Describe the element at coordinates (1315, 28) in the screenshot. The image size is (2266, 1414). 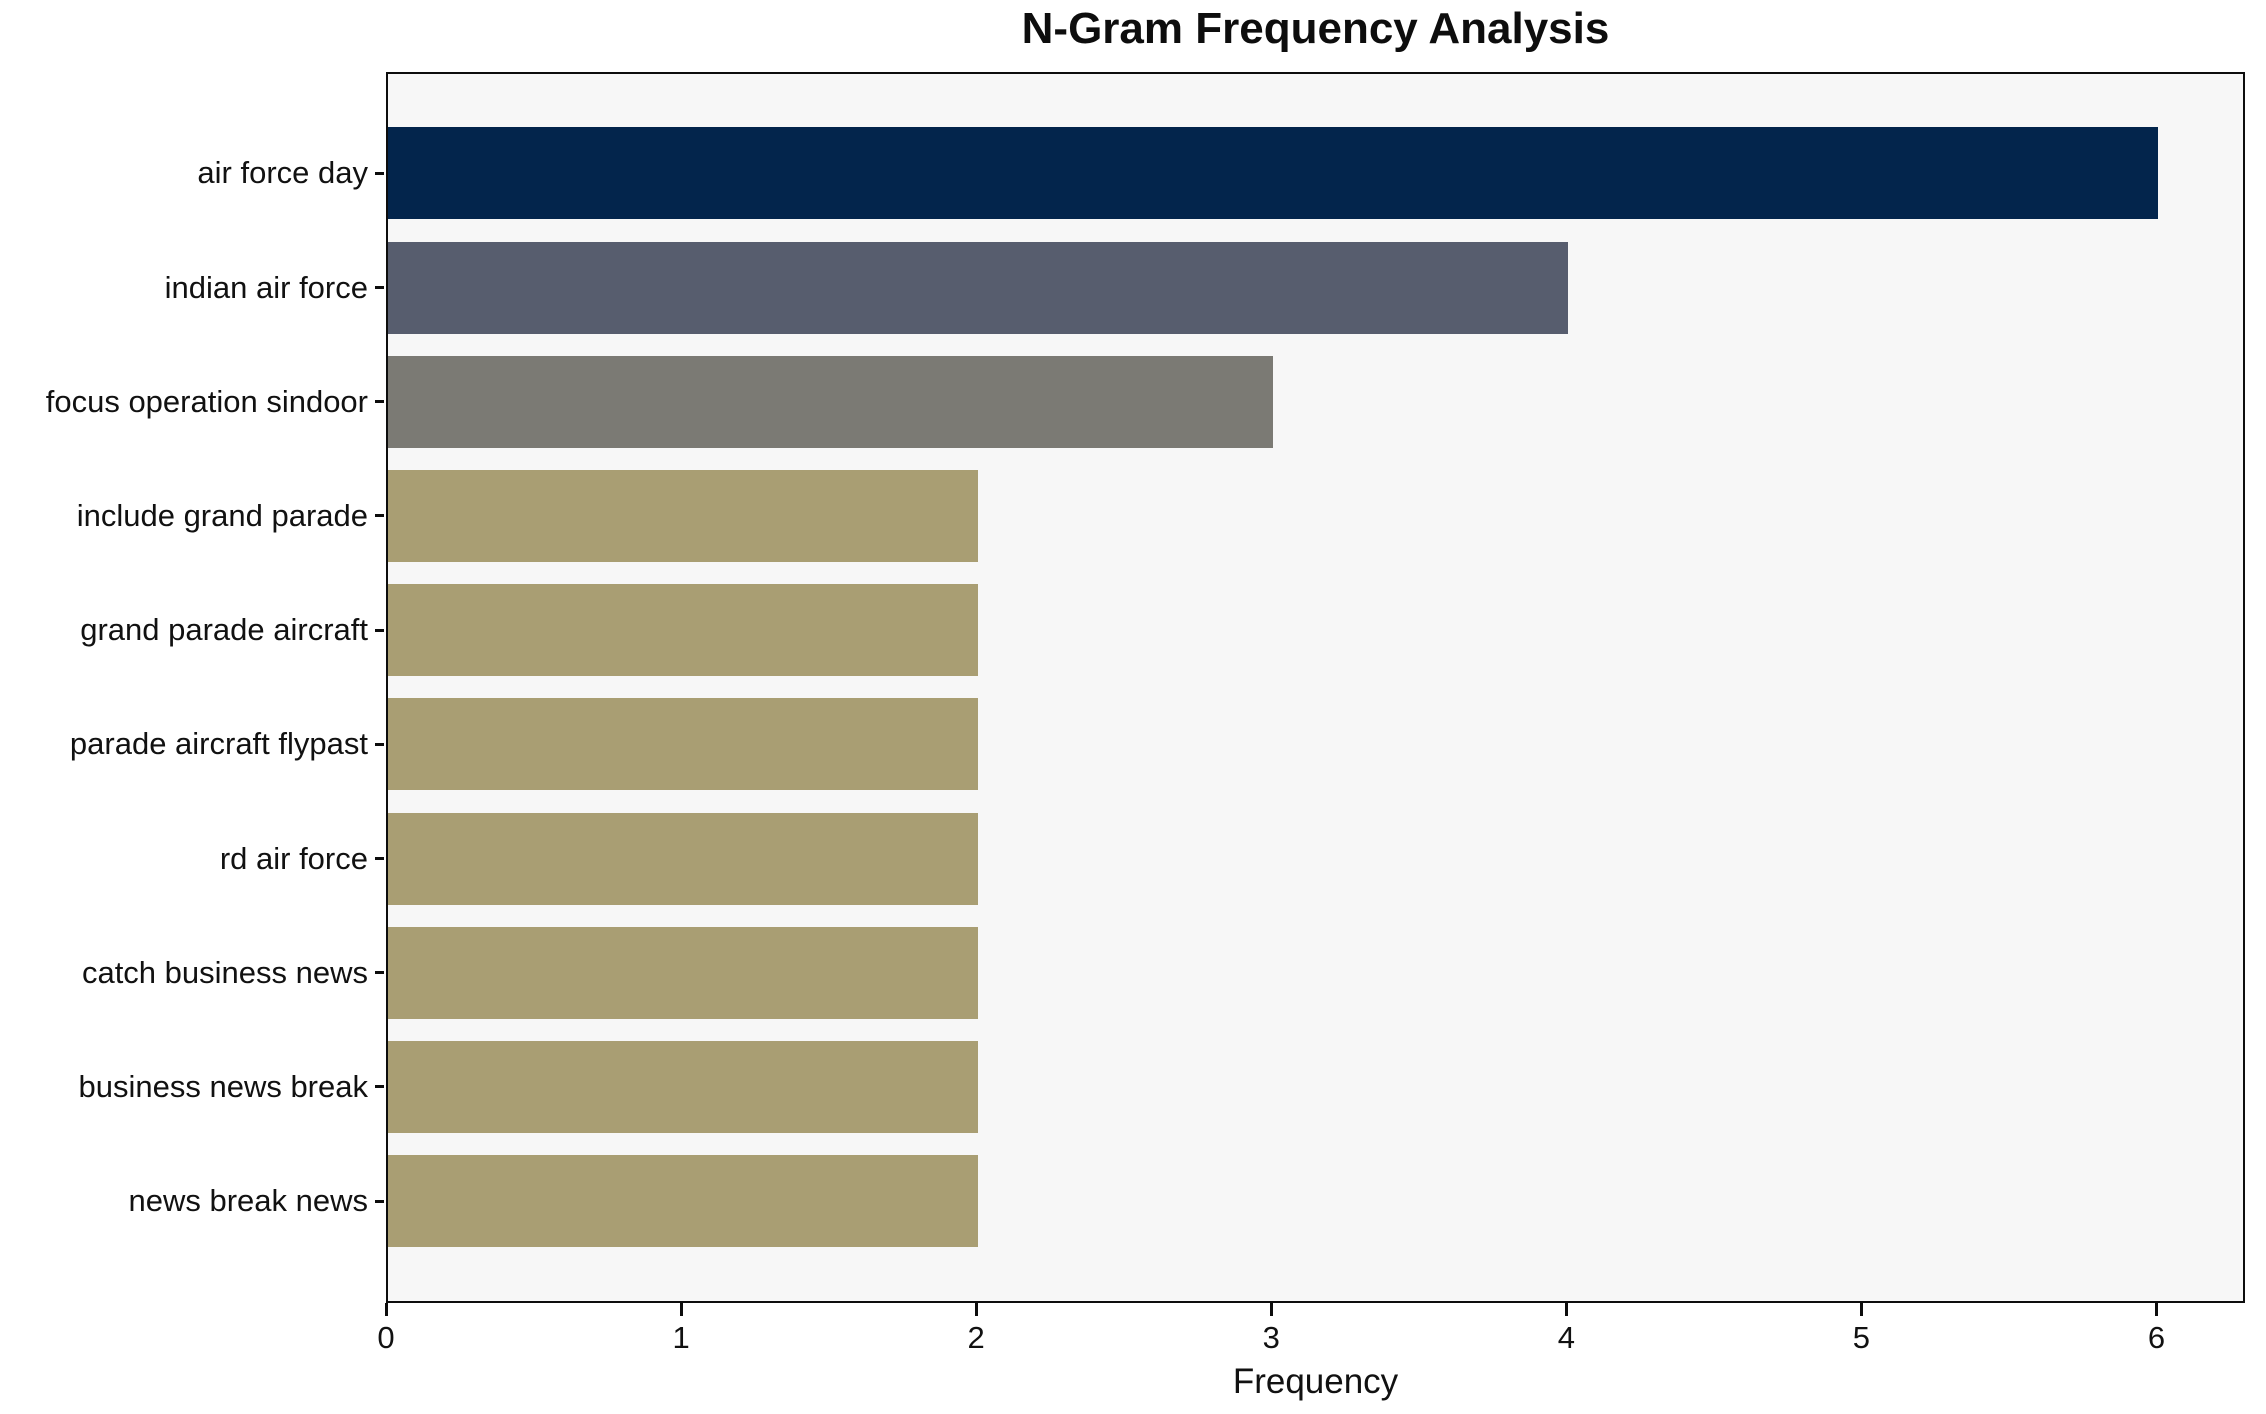
I see `chart-title: N-Gram Frequency Analysis` at that location.